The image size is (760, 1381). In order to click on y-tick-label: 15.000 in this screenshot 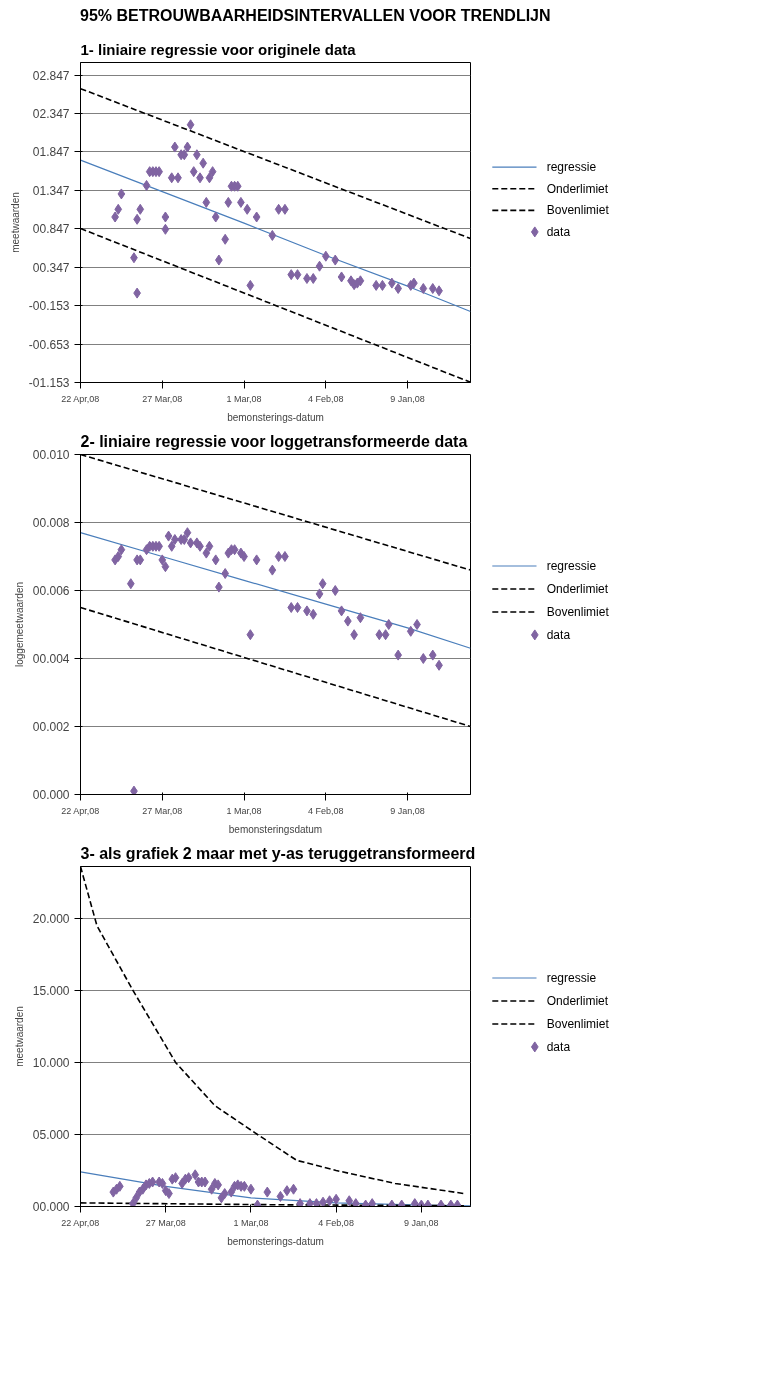, I will do `click(51, 990)`.